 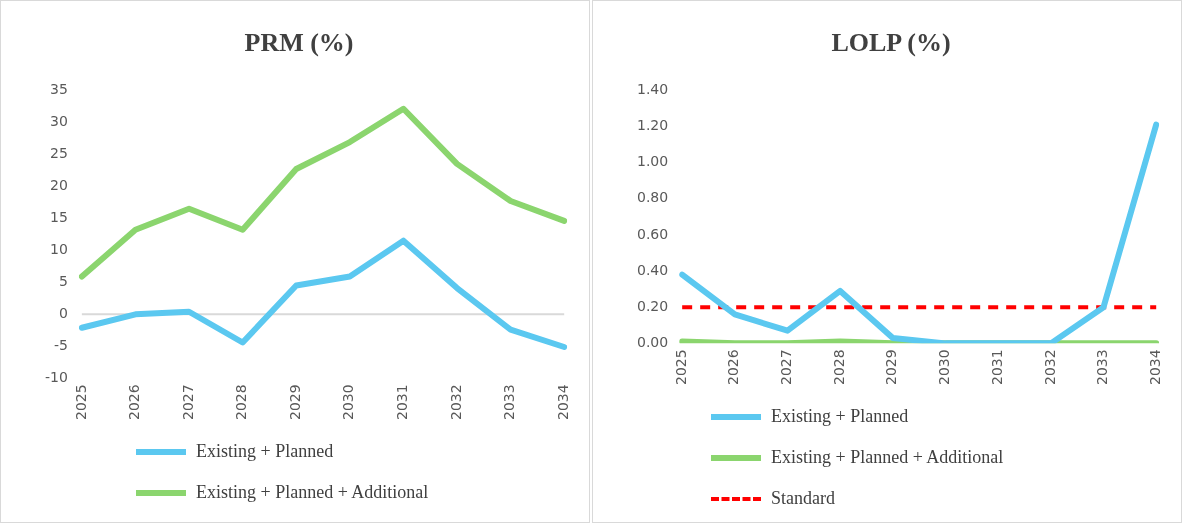 What do you see at coordinates (59, 216) in the screenshot?
I see `y-tick-label: 15` at bounding box center [59, 216].